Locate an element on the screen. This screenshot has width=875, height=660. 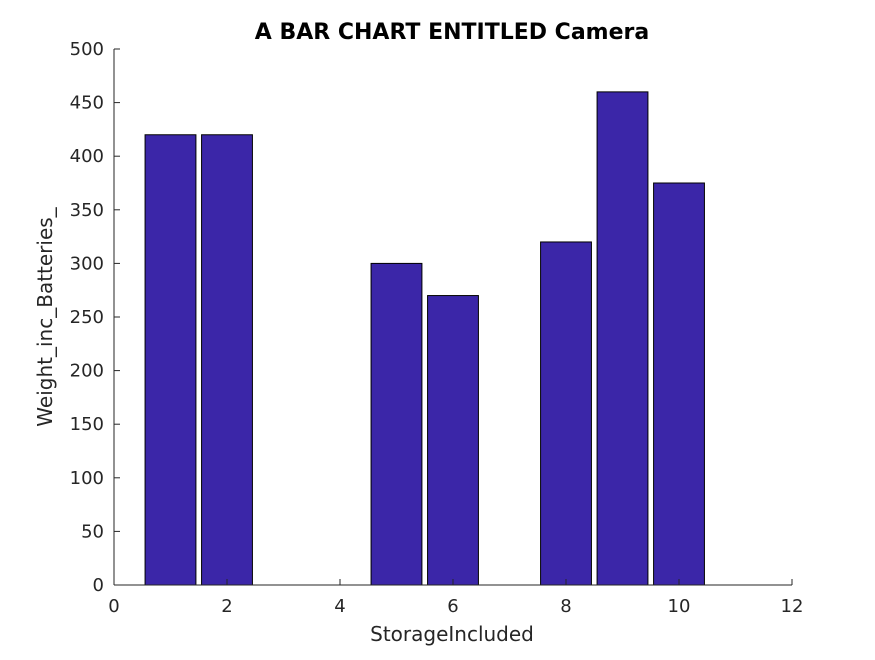
y-tick-label: 450 is located at coordinates (87, 103).